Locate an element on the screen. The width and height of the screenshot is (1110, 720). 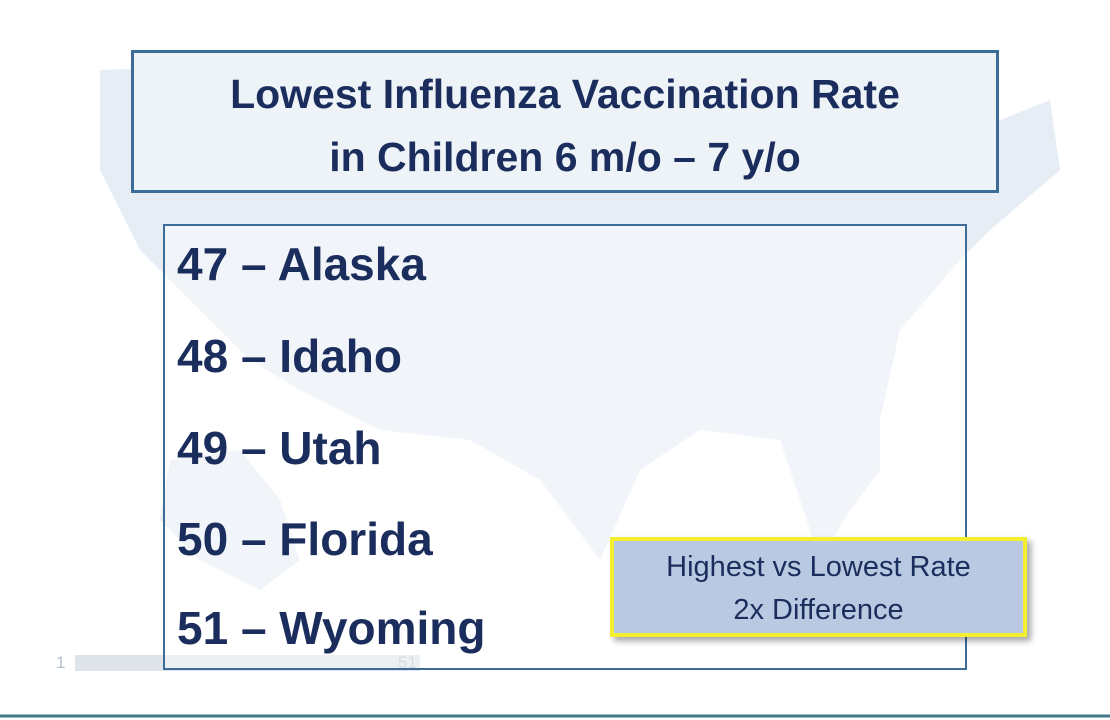
list-item: 48 – Idaho is located at coordinates (289, 356).